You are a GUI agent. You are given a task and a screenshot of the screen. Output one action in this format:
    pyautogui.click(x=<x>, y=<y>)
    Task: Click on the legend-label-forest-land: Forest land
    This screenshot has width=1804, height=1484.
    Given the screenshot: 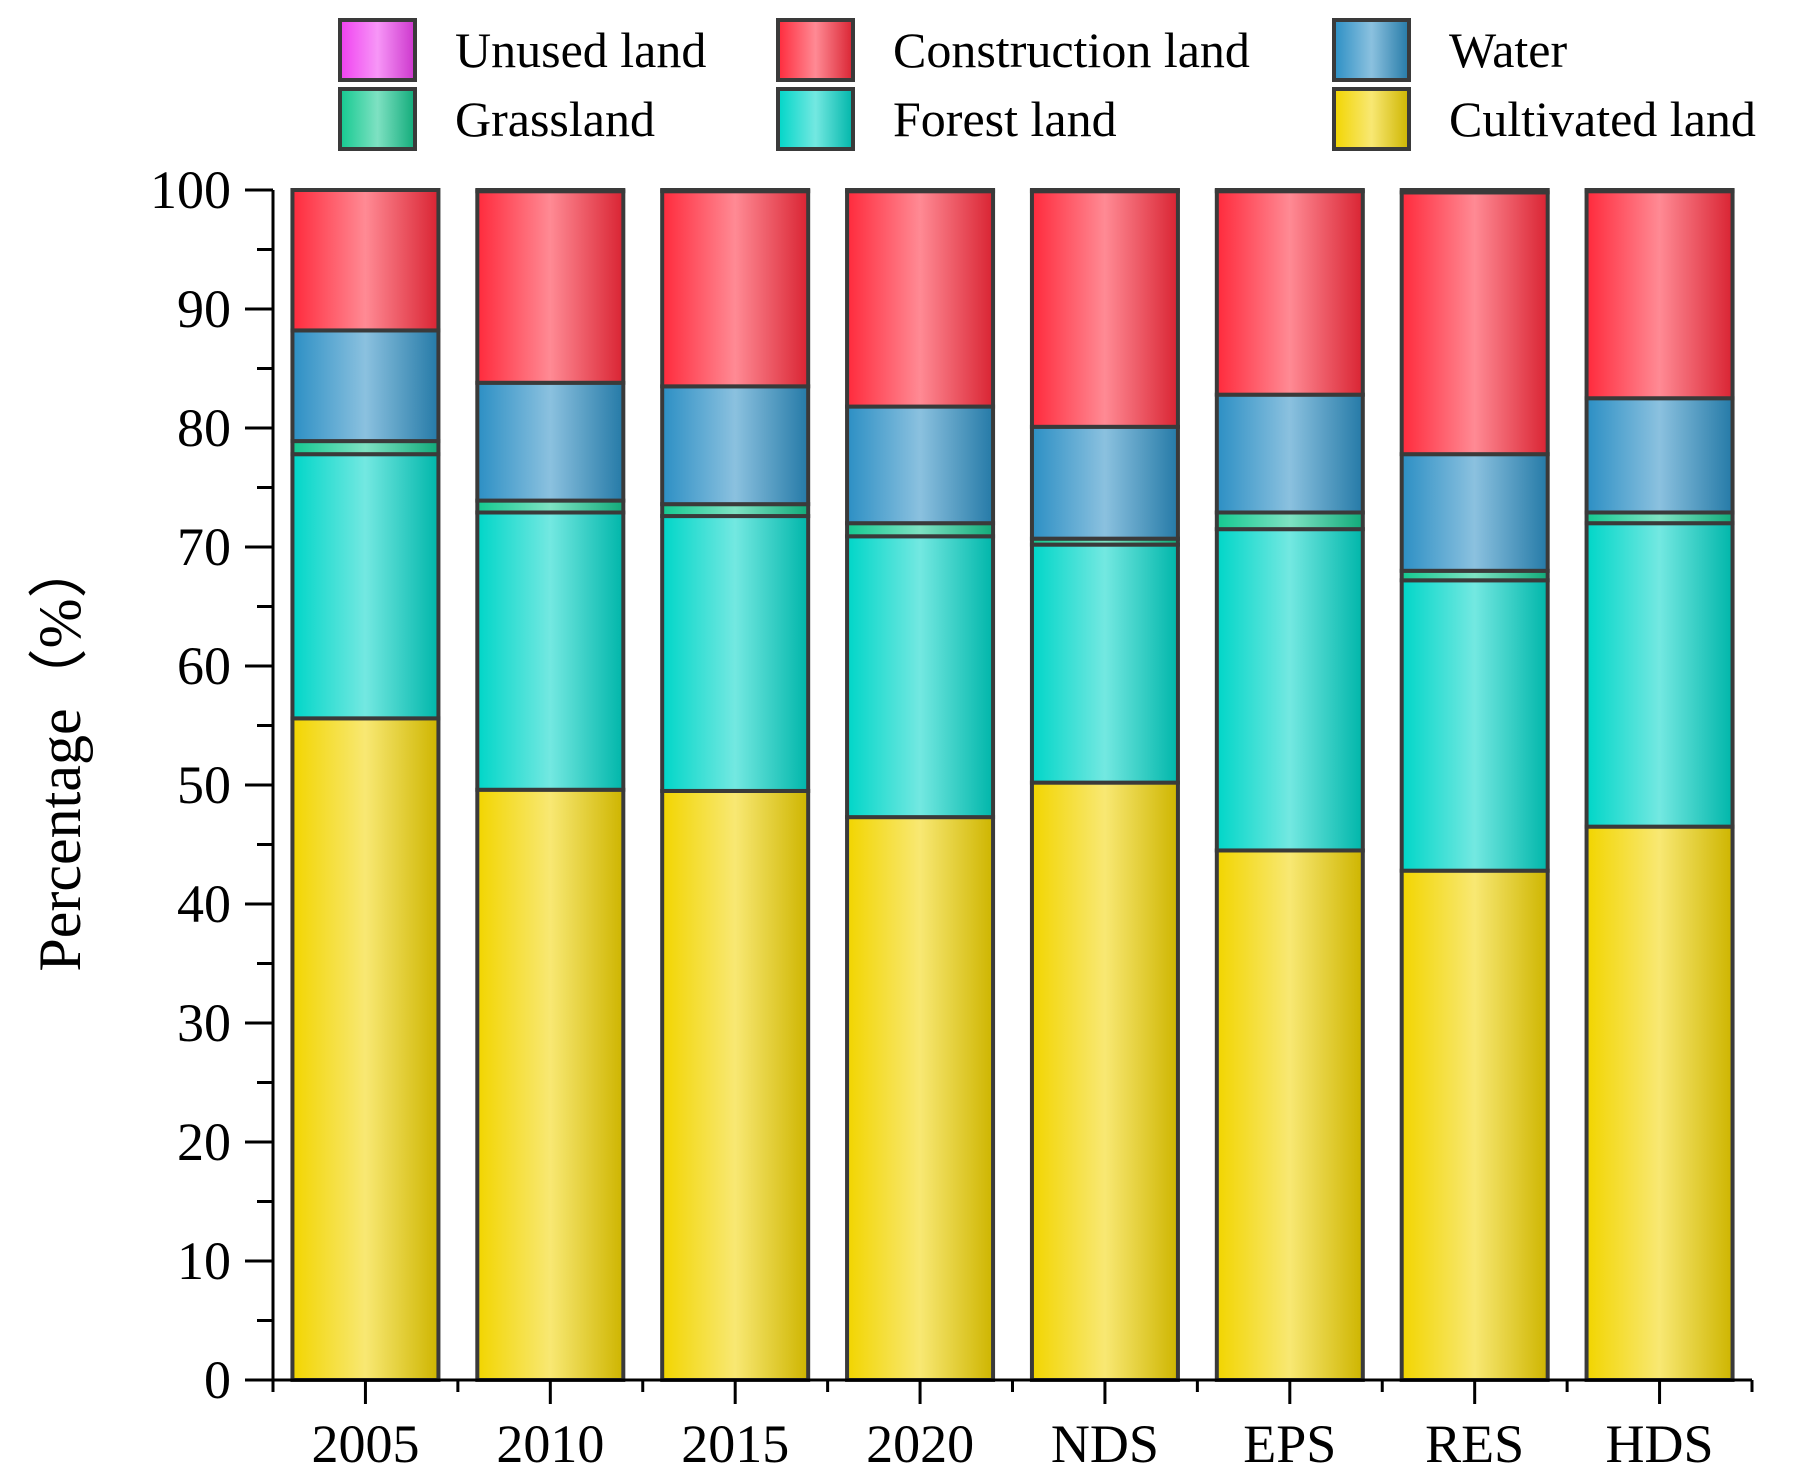 What is the action you would take?
    pyautogui.click(x=1005, y=119)
    